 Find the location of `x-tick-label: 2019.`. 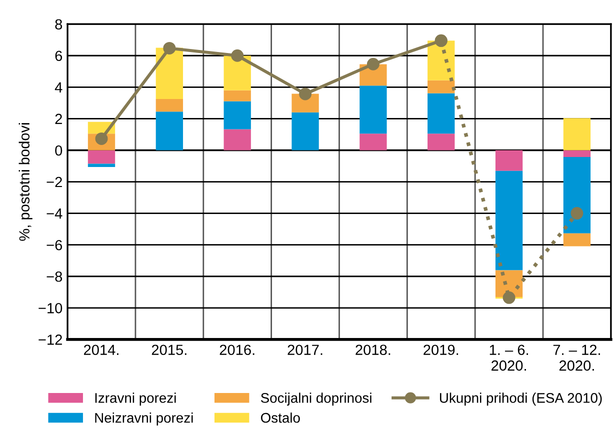

x-tick-label: 2019. is located at coordinates (441, 350).